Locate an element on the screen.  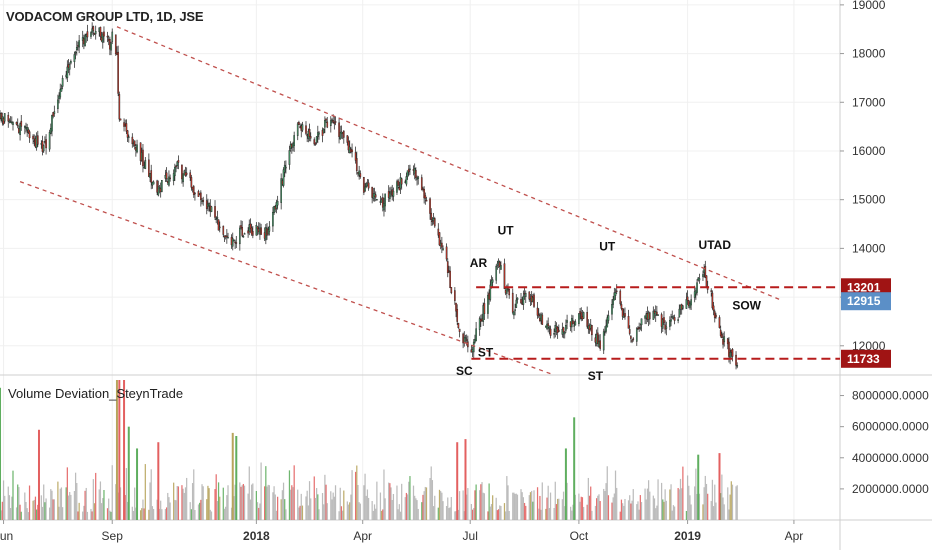
price-tick-label: 16000 is located at coordinates (869, 151).